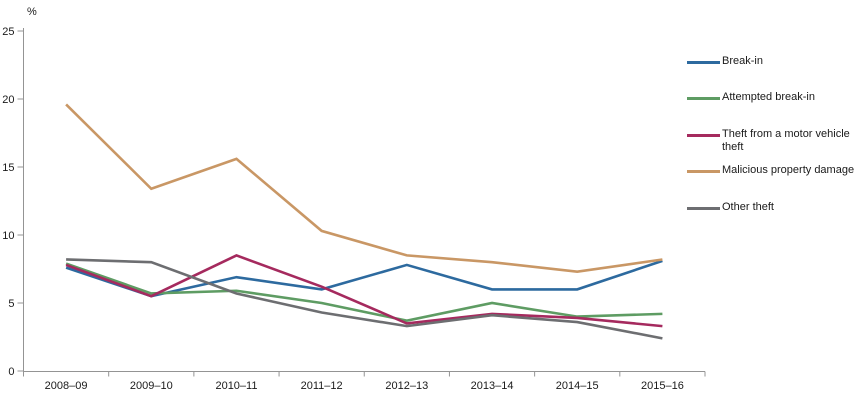 This screenshot has height=414, width=867. I want to click on legend-item-theft-from-a-motor-vehicle-theft: Theft from a motor vehicle theft, so click(775, 141).